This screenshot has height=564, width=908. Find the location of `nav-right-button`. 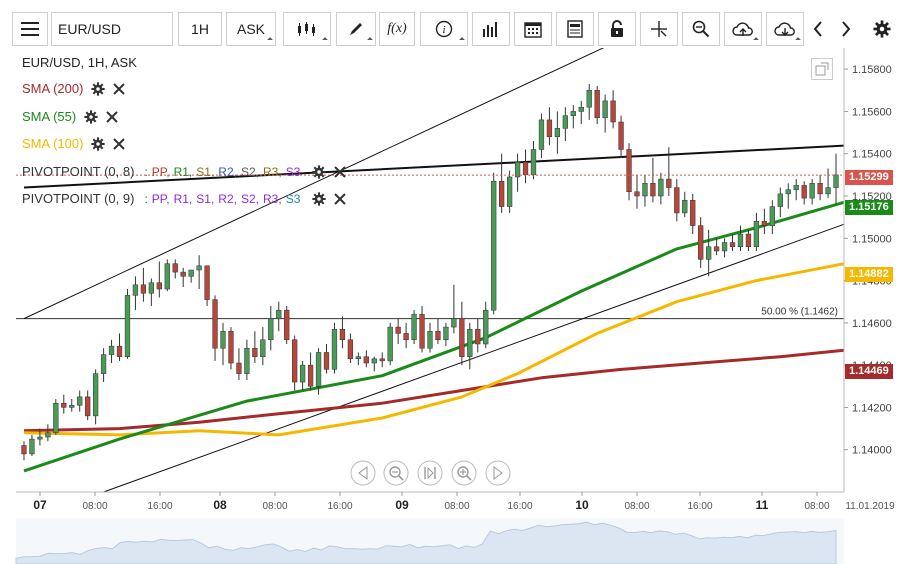

nav-right-button is located at coordinates (498, 473).